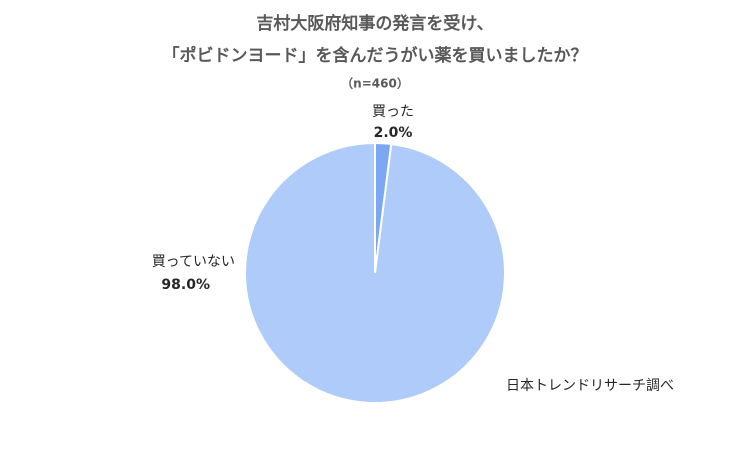  I want to click on chart-title: 「ポビドンヨード」を含んだうがい薬を買いましたか？, so click(375, 55).